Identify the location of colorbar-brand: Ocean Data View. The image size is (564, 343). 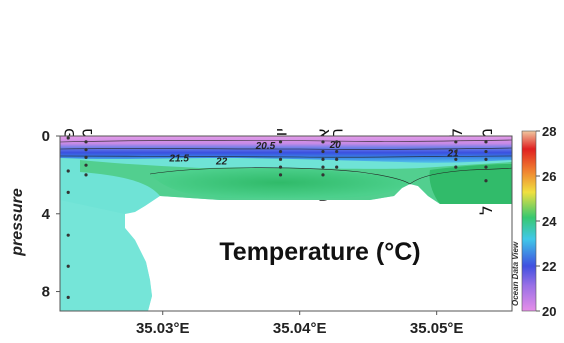
(515, 273).